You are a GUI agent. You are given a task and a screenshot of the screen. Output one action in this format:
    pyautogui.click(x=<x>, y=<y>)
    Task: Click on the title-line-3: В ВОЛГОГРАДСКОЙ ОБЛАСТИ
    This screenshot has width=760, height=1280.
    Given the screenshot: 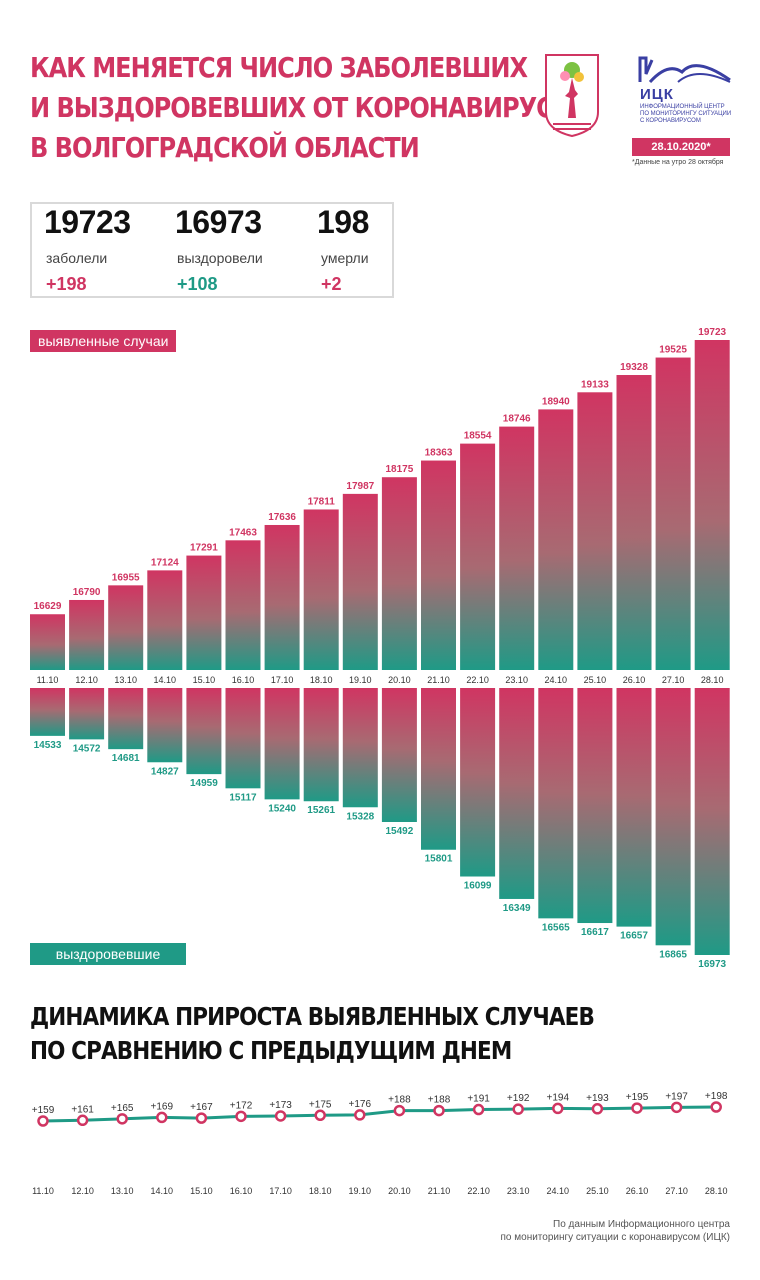 What is the action you would take?
    pyautogui.click(x=225, y=147)
    